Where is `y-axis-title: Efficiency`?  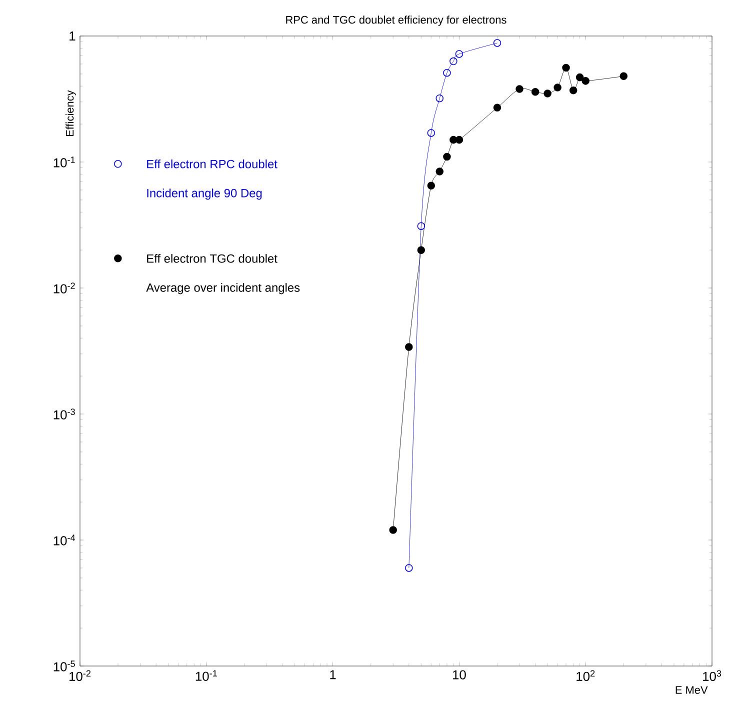
y-axis-title: Efficiency is located at coordinates (71, 113).